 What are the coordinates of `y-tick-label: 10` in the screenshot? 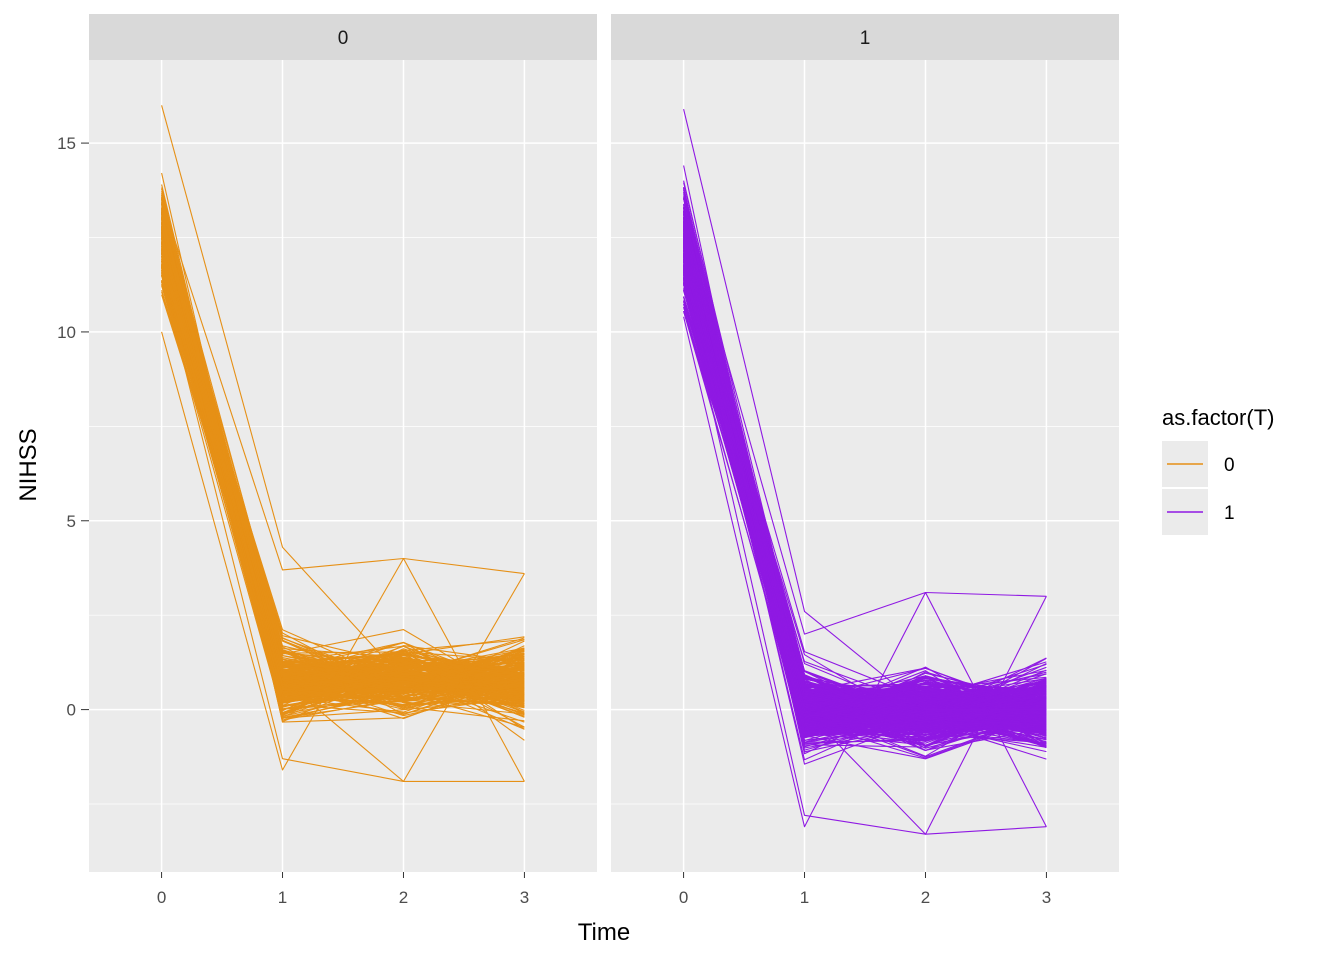 It's located at (66, 332).